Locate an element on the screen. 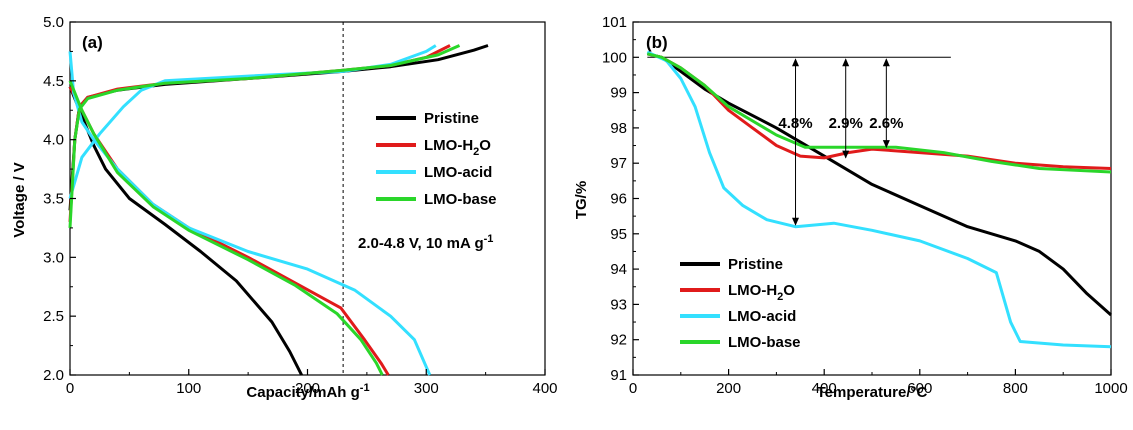 The image size is (1133, 430). chart-a-x-tick-label: 200 is located at coordinates (307, 388).